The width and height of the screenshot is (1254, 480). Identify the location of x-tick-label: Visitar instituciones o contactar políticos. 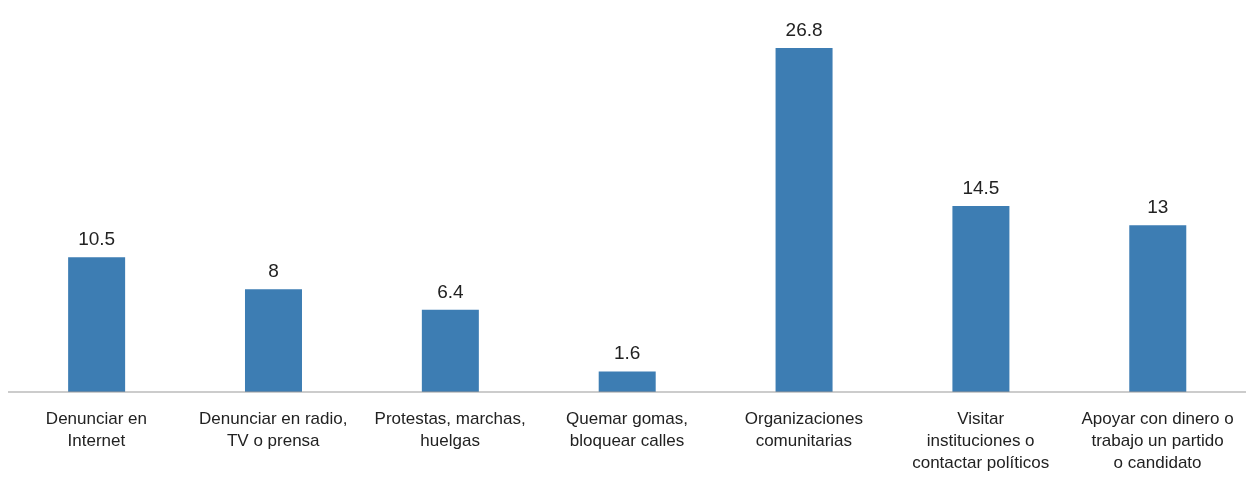
(981, 440).